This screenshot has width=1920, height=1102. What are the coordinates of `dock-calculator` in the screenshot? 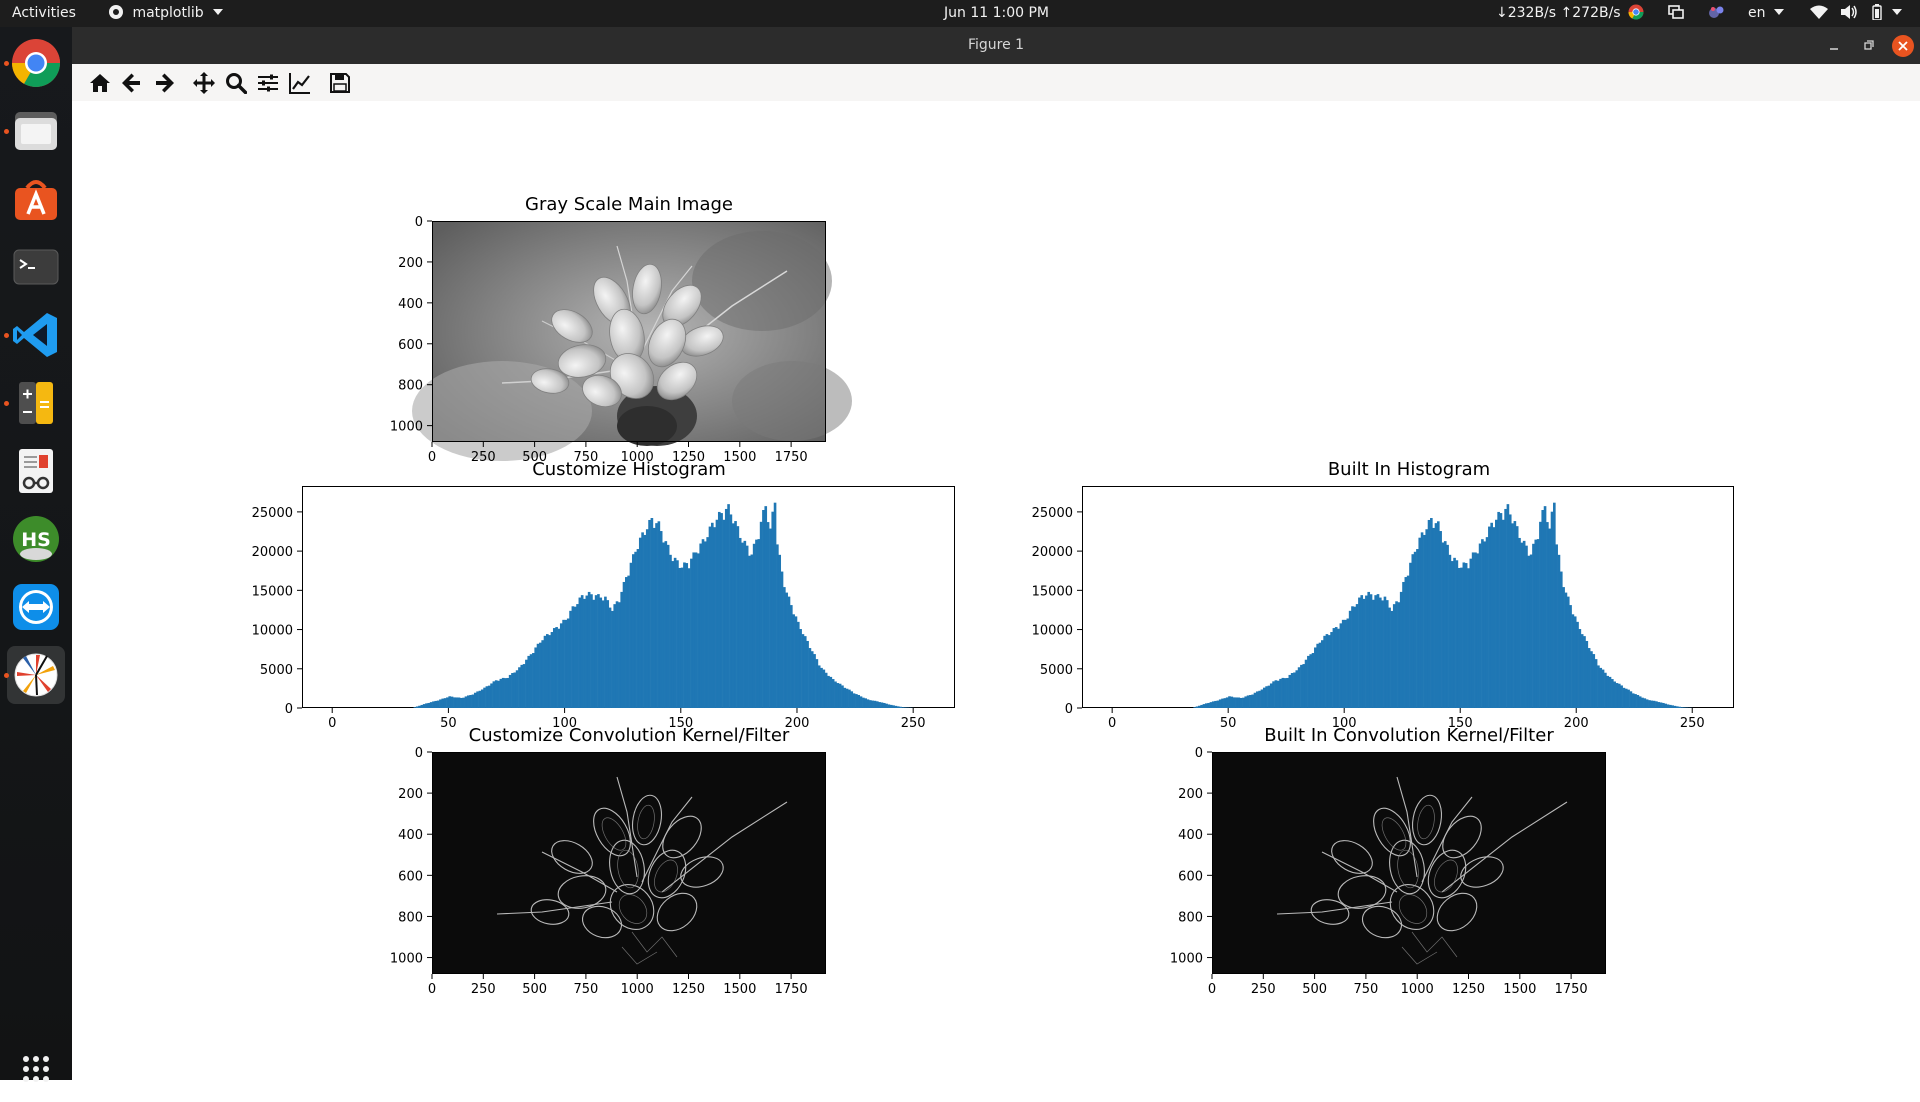 It's located at (36, 403).